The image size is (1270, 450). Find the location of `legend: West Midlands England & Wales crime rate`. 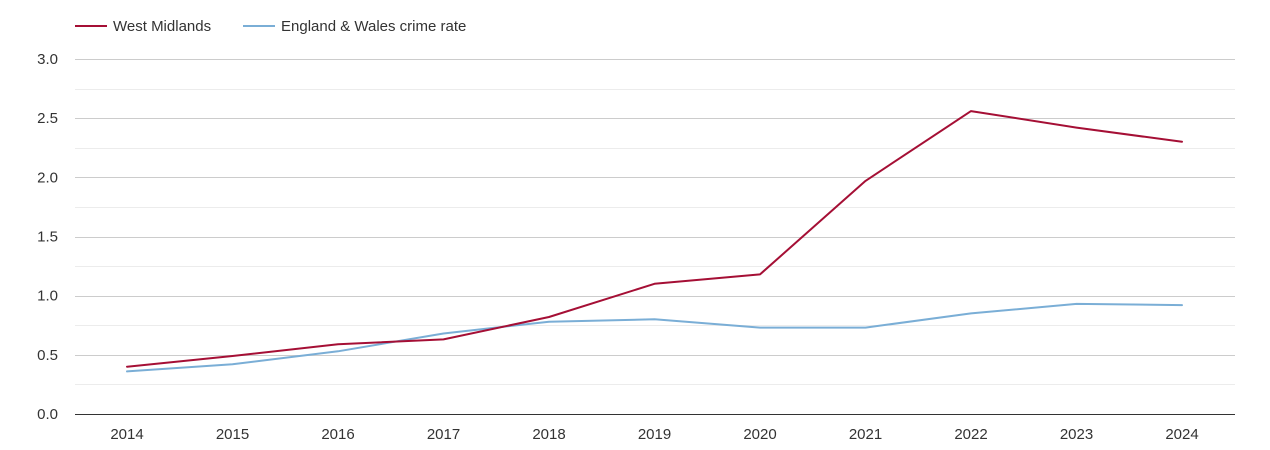

legend: West Midlands England & Wales crime rate is located at coordinates (270, 26).